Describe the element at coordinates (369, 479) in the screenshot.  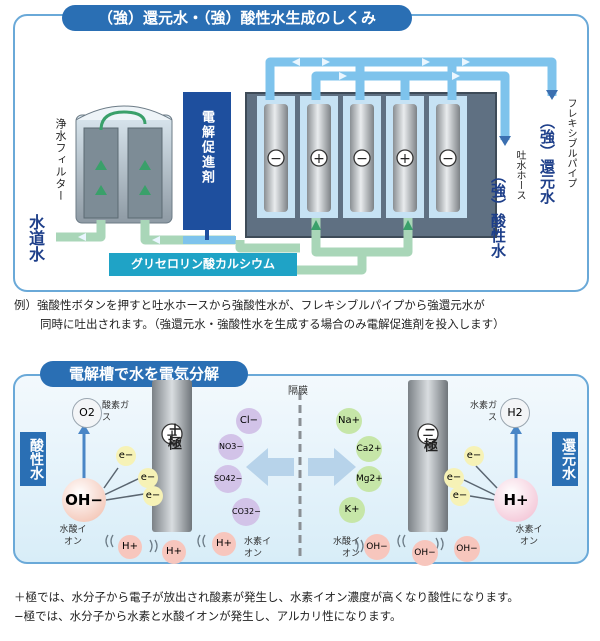
I see `cation-3: Mg2+` at that location.